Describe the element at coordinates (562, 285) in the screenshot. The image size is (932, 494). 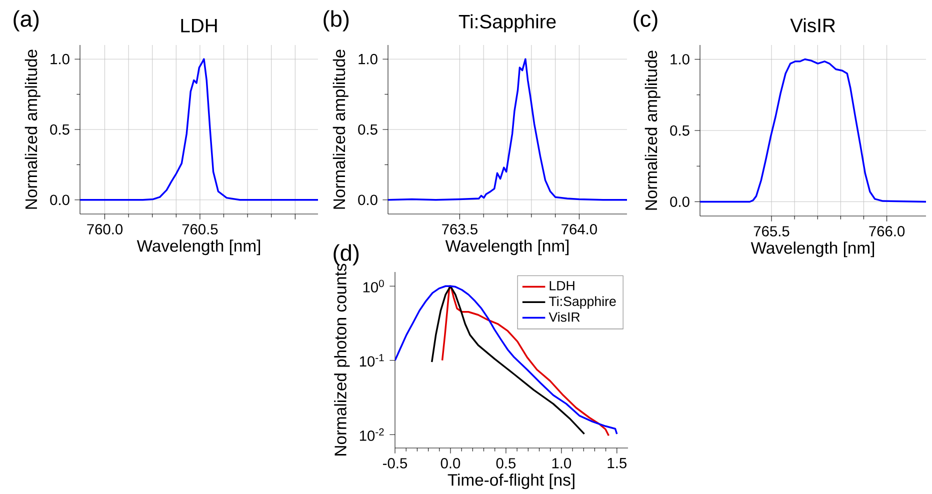
I see `legend-label: LDH` at that location.